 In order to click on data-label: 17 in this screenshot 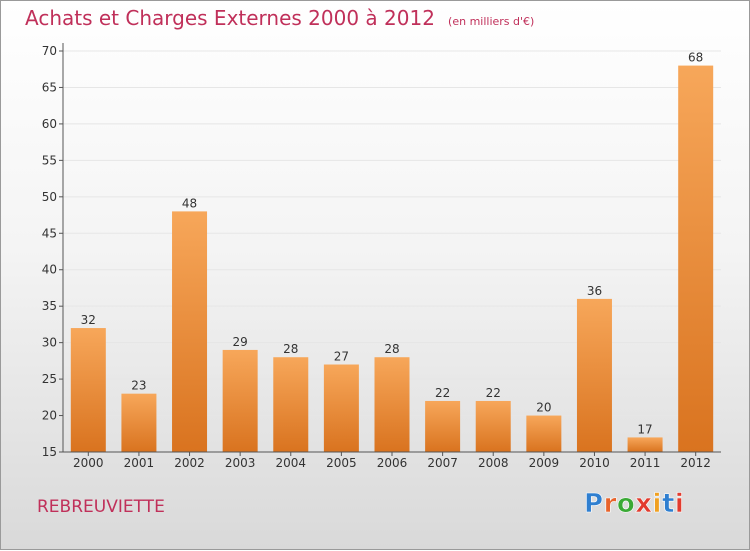, I will do `click(644, 429)`.